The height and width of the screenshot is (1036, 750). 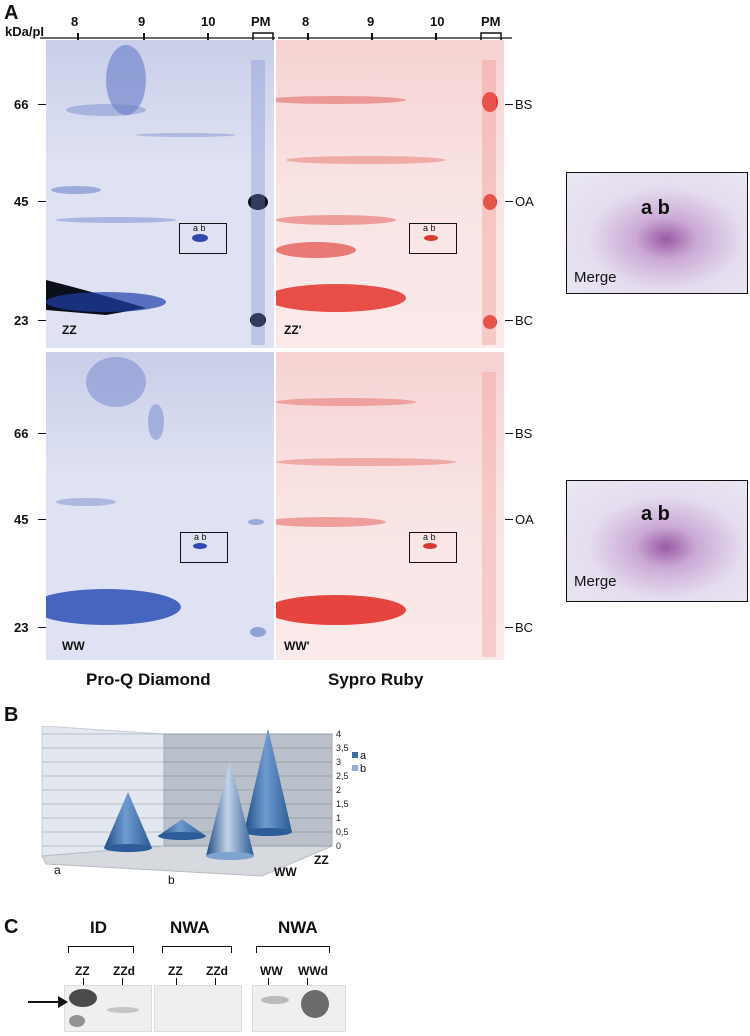 I want to click on caption-sypro: Sypro Ruby, so click(x=376, y=679).